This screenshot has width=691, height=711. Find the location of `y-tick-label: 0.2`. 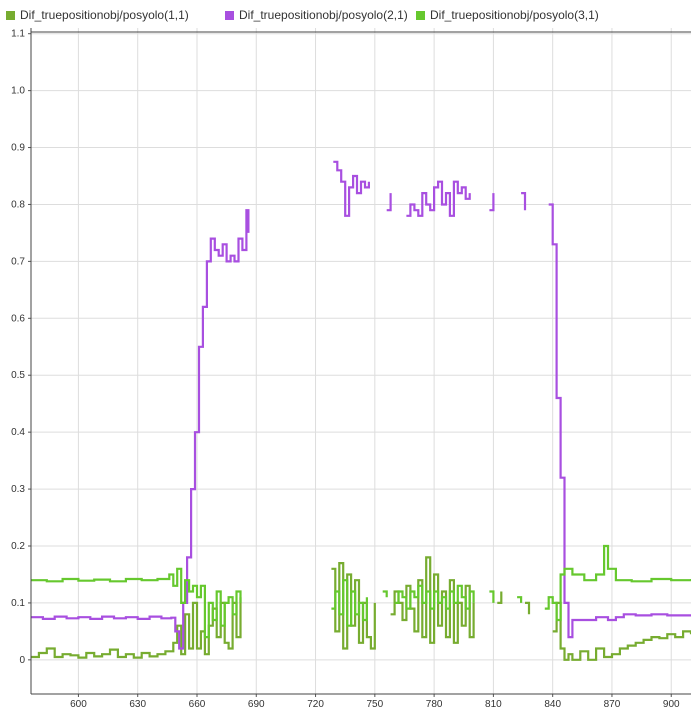

y-tick-label: 0.2 is located at coordinates (18, 546).